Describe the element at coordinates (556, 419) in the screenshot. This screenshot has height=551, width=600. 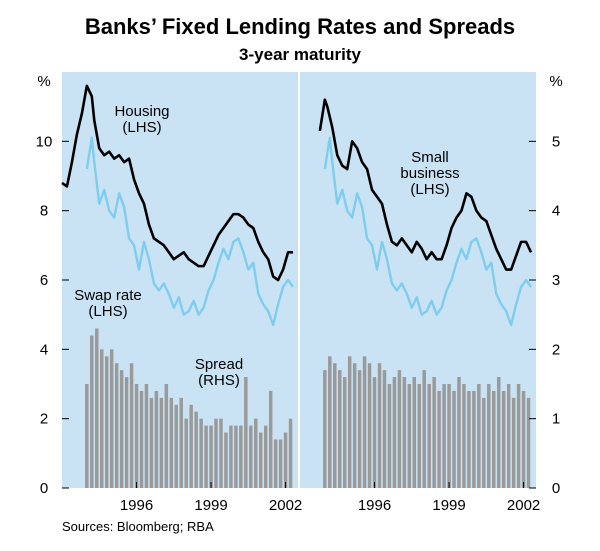
I see `right-tick-label: 1` at that location.